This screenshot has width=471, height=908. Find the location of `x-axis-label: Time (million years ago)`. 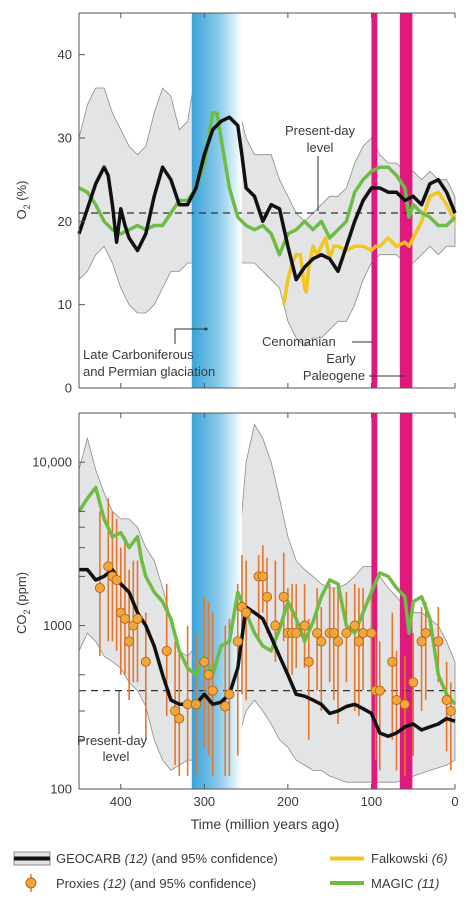

x-axis-label: Time (million years ago) is located at coordinates (265, 824).